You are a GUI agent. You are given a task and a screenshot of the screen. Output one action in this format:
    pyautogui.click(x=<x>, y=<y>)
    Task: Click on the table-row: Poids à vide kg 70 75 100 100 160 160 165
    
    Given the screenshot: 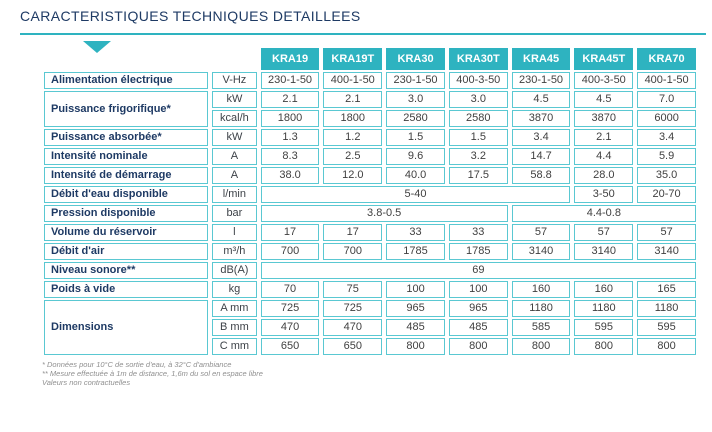 What is the action you would take?
    pyautogui.click(x=370, y=289)
    